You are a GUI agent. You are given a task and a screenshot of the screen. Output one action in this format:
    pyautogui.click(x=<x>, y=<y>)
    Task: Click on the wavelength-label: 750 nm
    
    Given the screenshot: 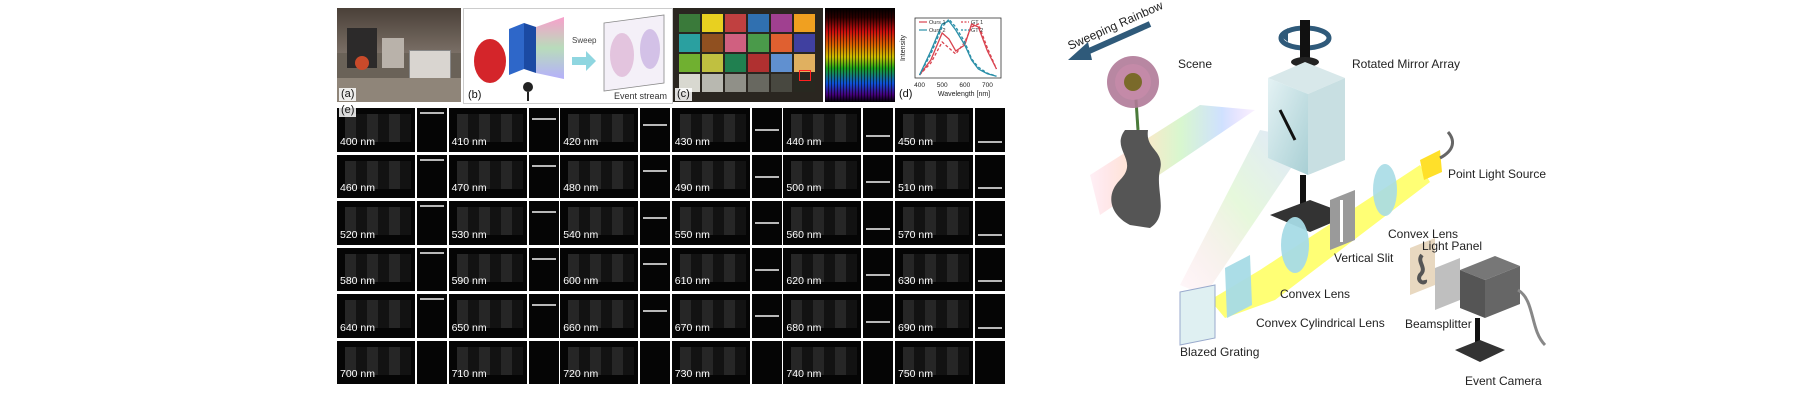 What is the action you would take?
    pyautogui.click(x=916, y=374)
    